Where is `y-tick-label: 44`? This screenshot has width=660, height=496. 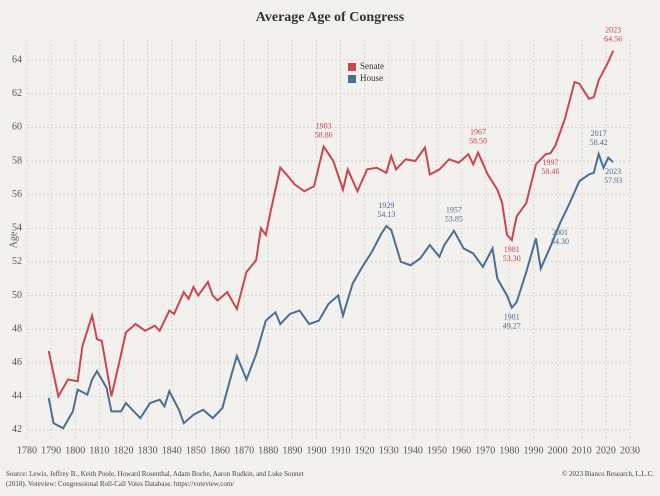
y-tick-label: 44 is located at coordinates (17, 396).